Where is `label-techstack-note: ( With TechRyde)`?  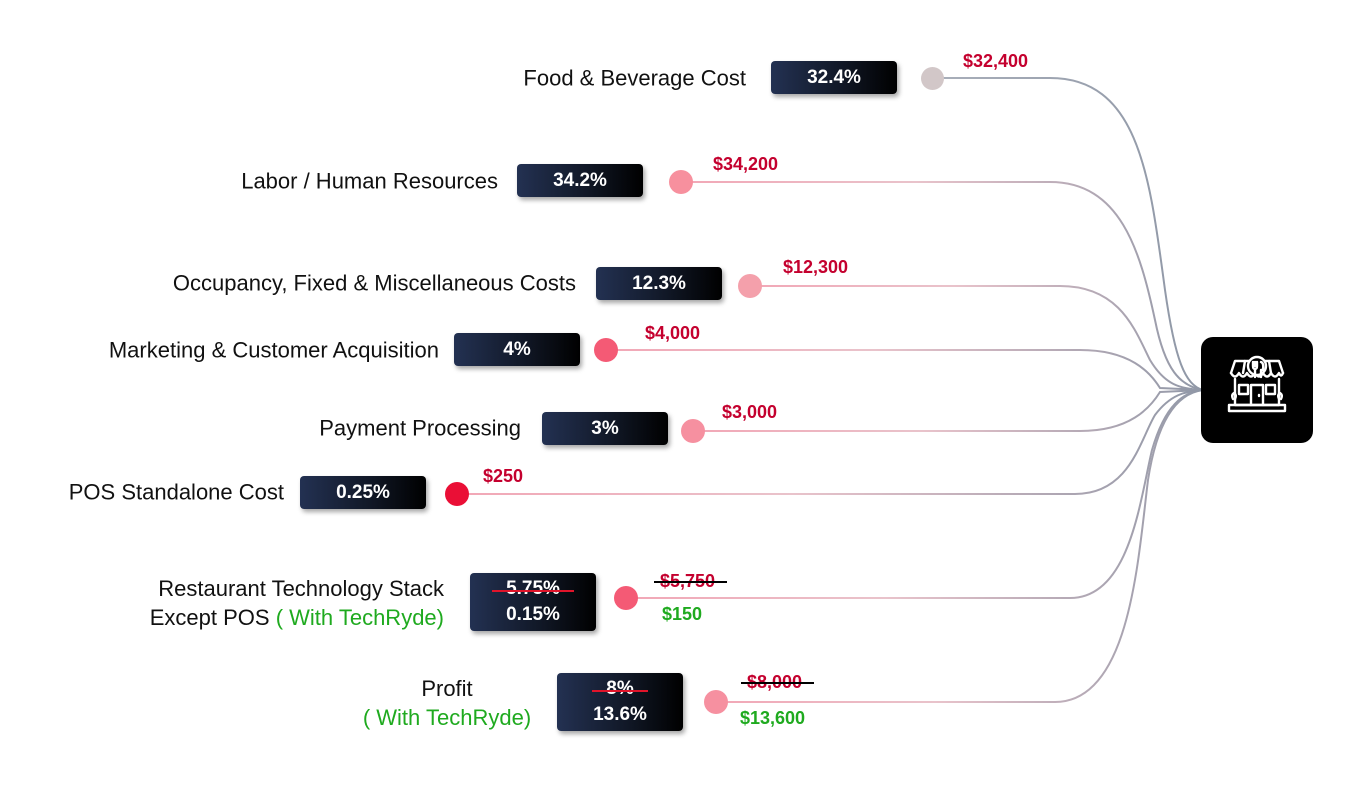 label-techstack-note: ( With TechRyde) is located at coordinates (359, 617).